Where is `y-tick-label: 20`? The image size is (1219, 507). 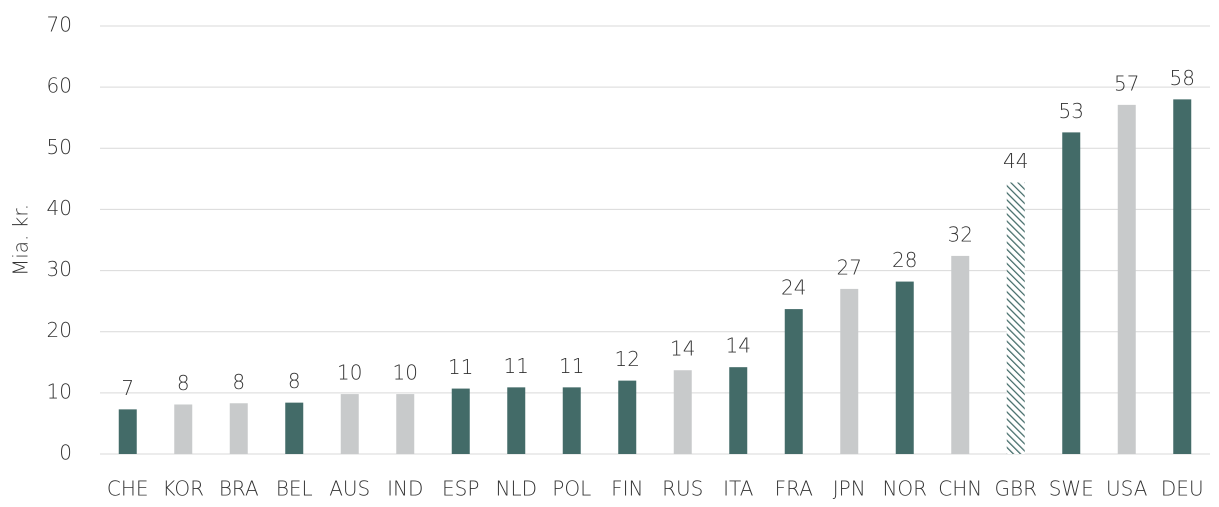
y-tick-label: 20 is located at coordinates (59, 330).